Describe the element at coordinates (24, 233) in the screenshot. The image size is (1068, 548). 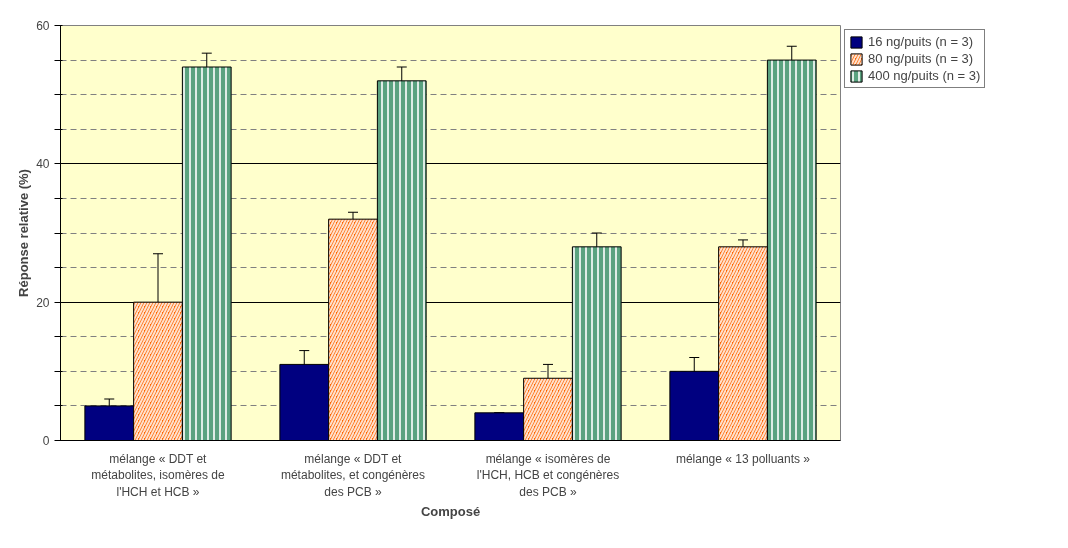
I see `y-axis-title: Réponse relative (%)` at that location.